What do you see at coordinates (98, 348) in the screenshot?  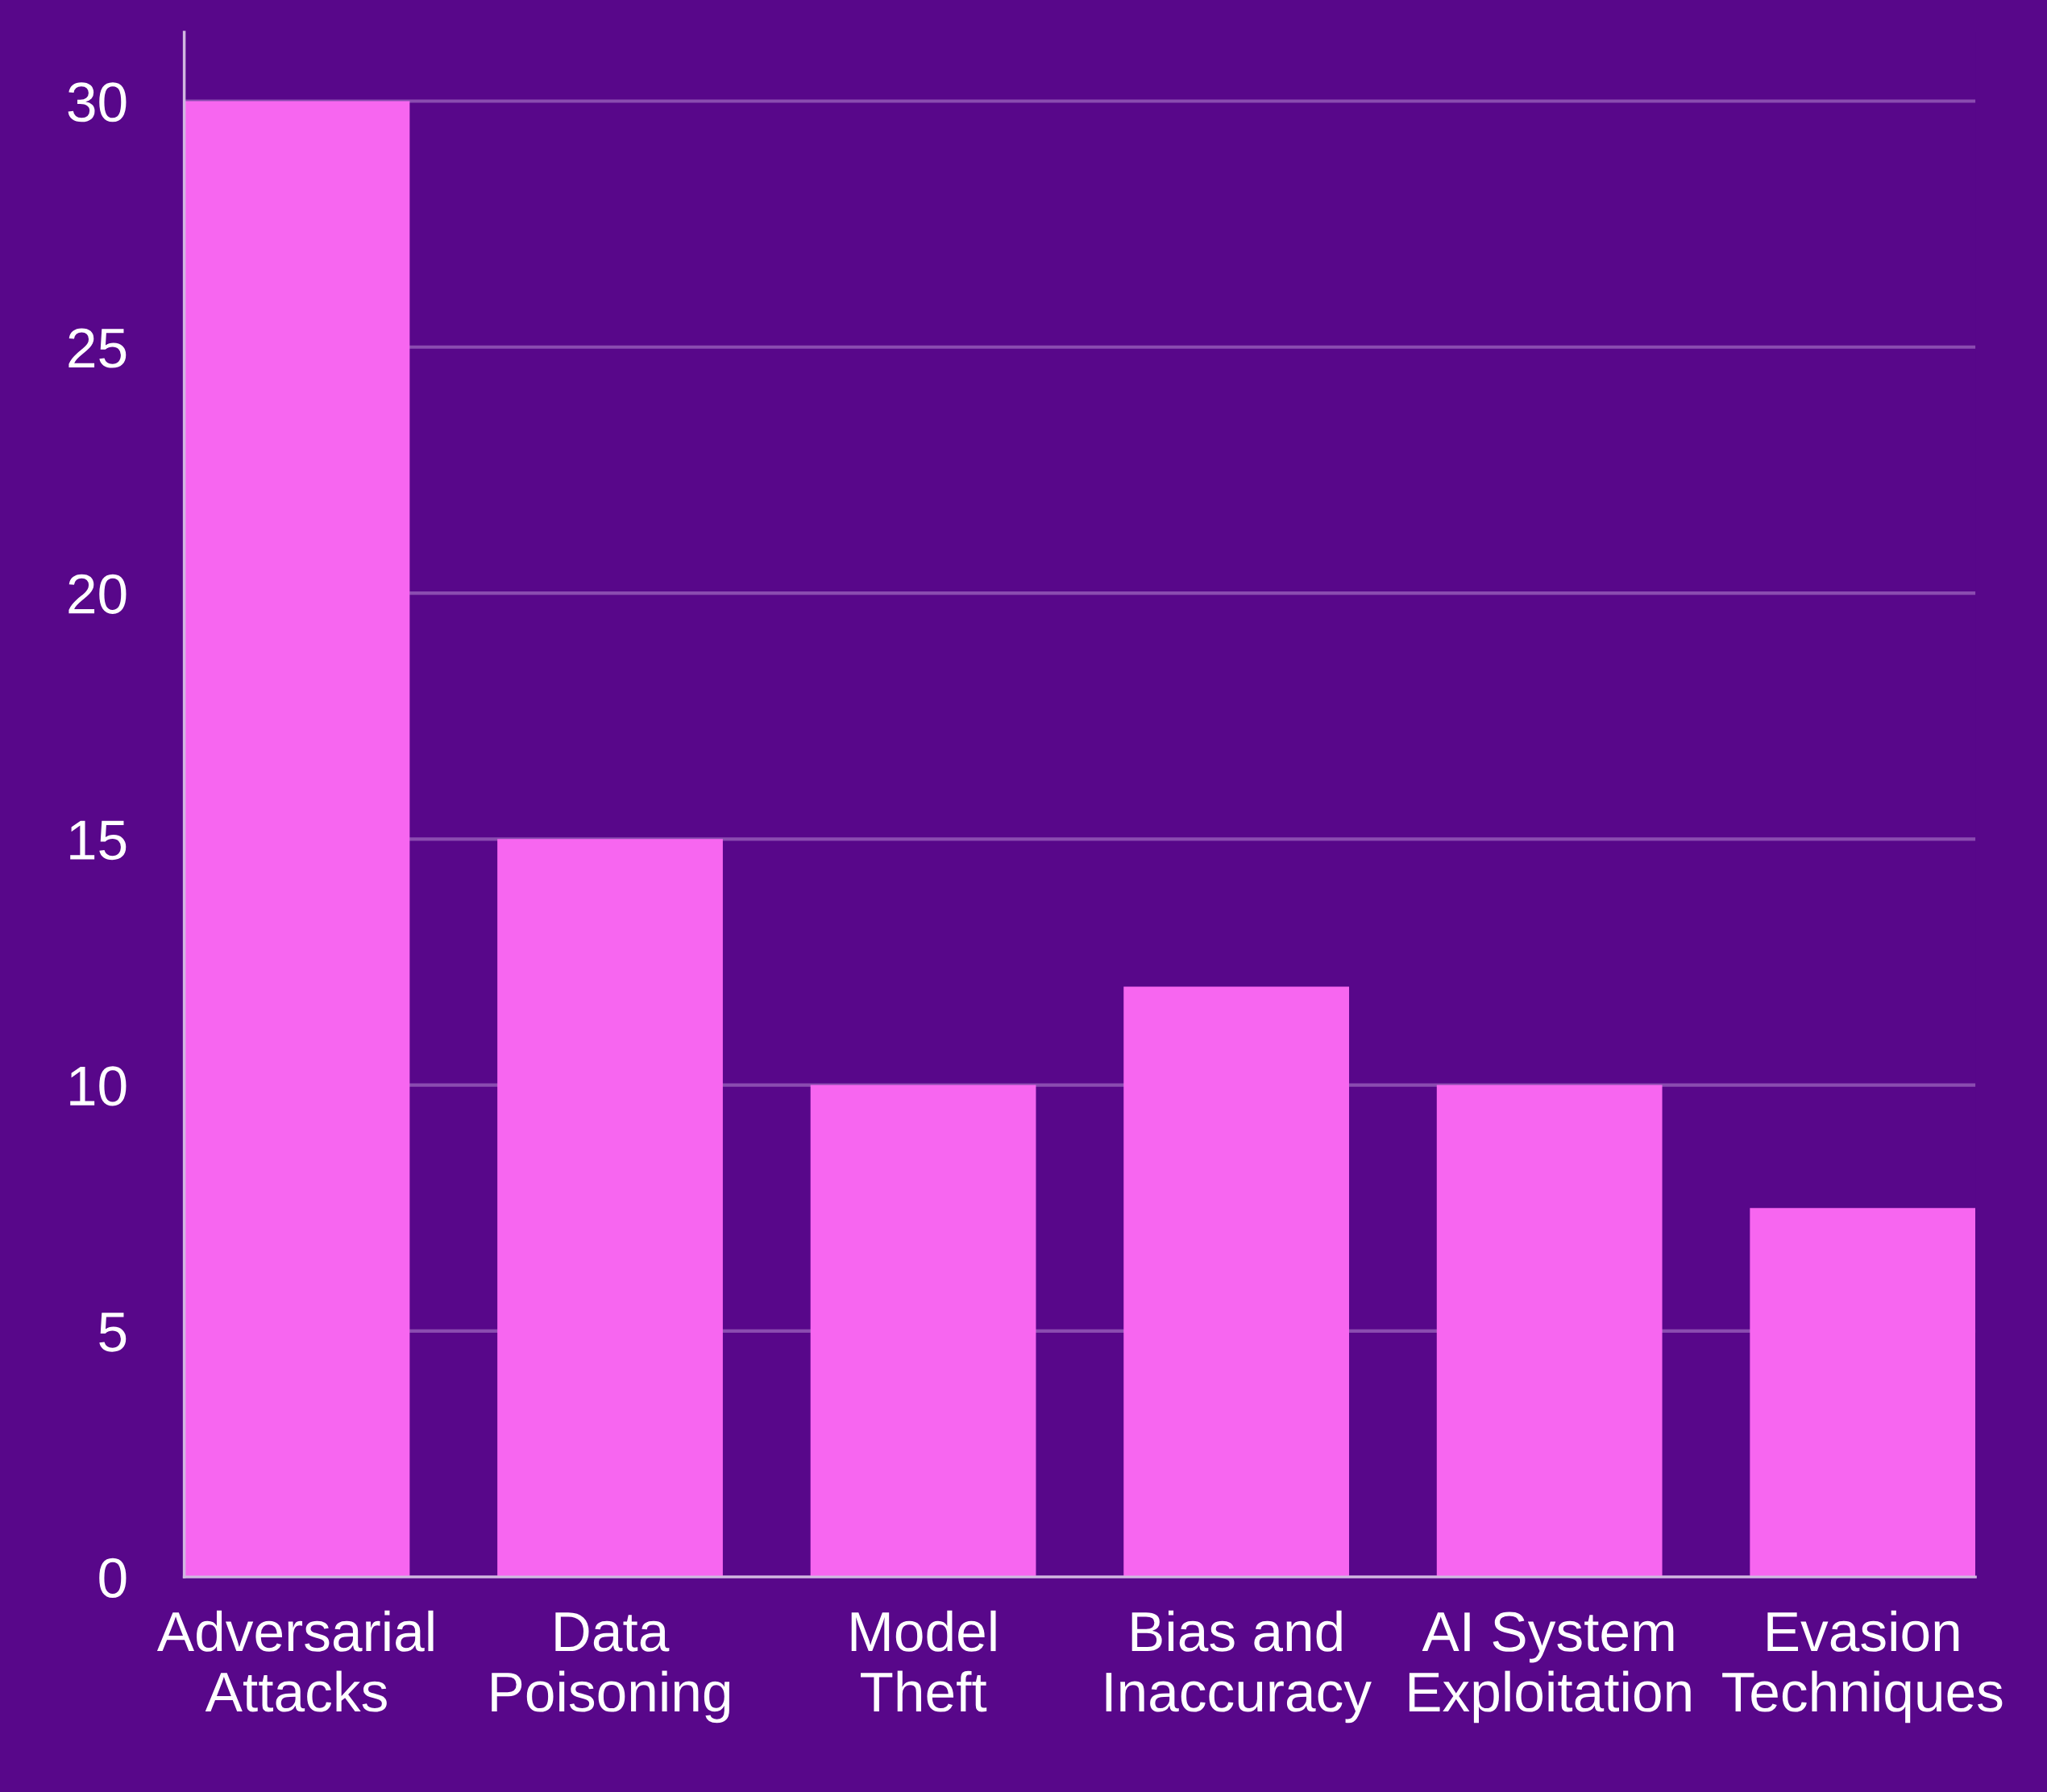 I see `y-tick-label: 25` at bounding box center [98, 348].